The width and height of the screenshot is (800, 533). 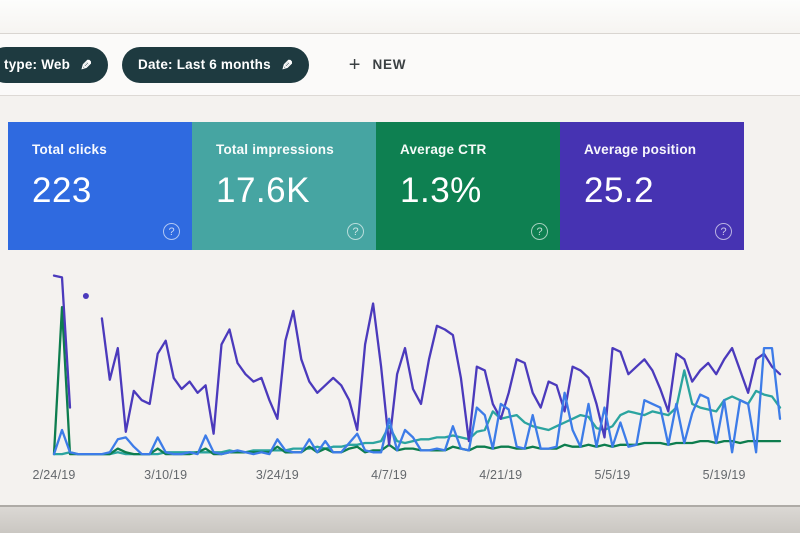 I want to click on filter-chip-date-range: Date: Last 6 months, so click(x=215, y=64).